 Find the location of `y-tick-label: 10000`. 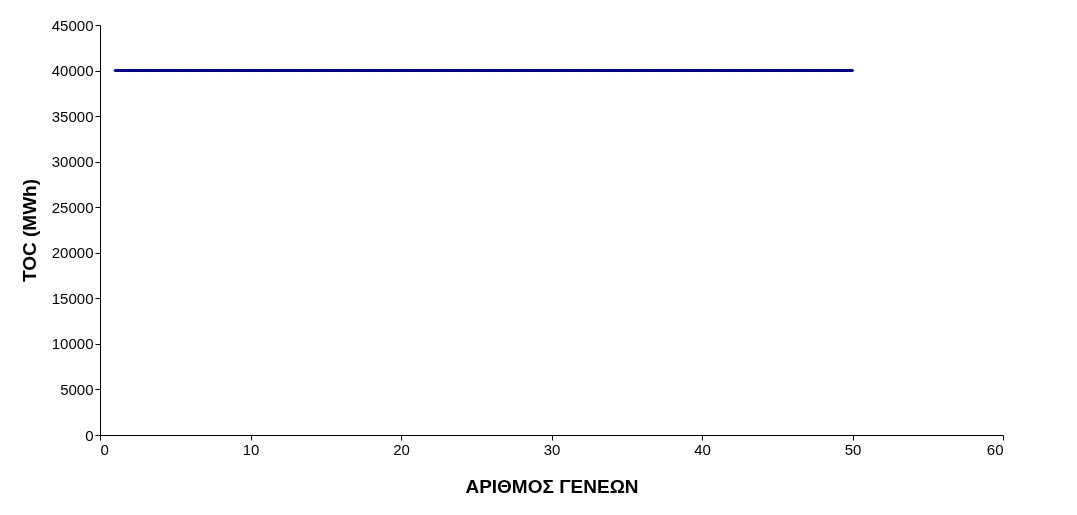

y-tick-label: 10000 is located at coordinates (72, 344).